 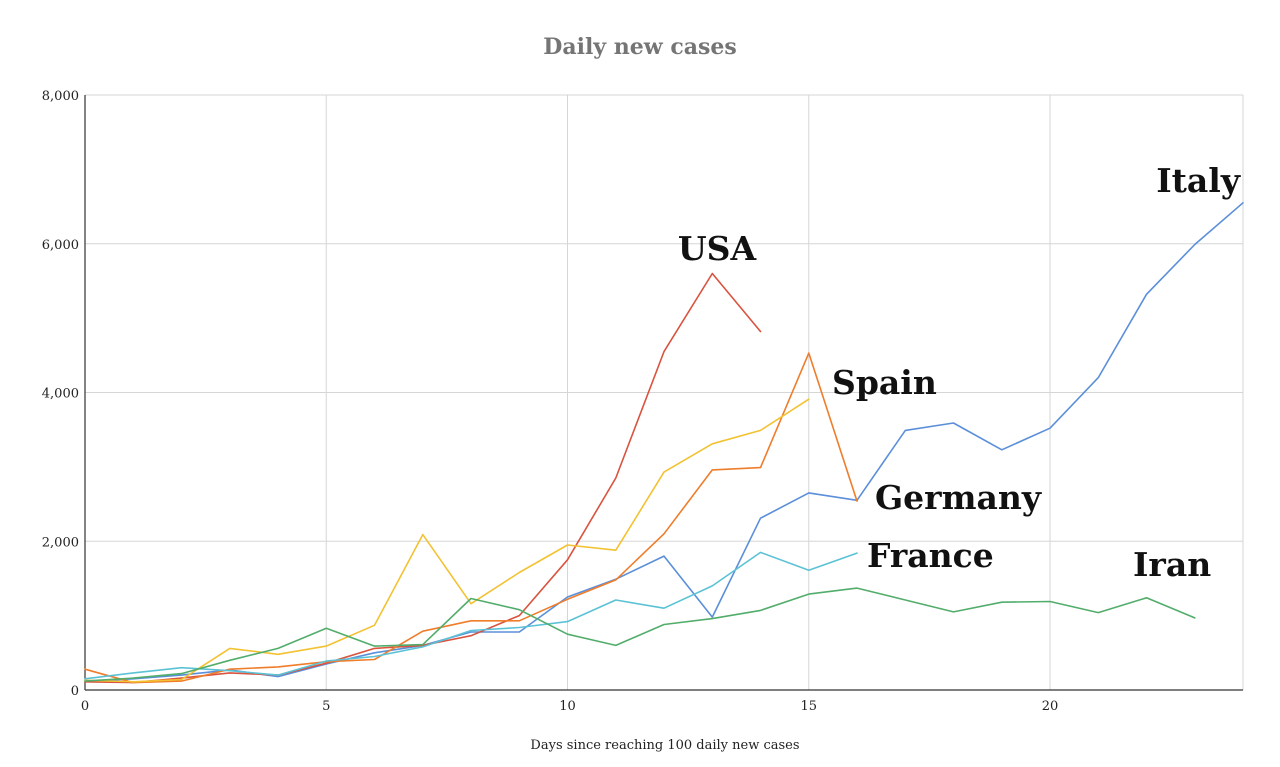 I want to click on x-tick-label: 15, so click(x=808, y=706).